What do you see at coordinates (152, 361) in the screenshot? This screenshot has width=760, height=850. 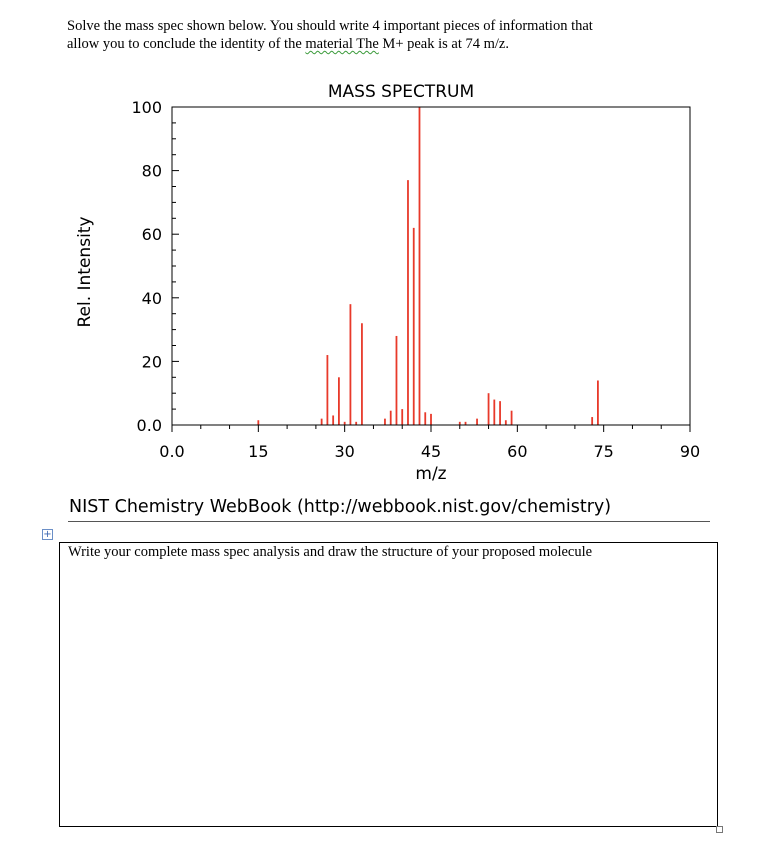 I see `y-tick-label: 20` at bounding box center [152, 361].